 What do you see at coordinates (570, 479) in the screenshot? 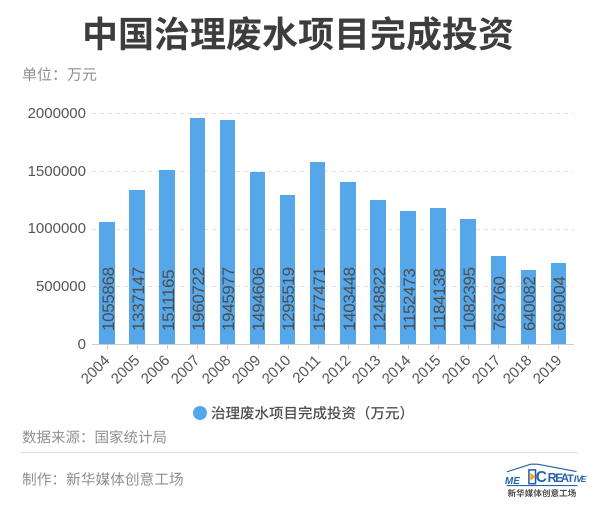
I see `svg-text: T` at bounding box center [570, 479].